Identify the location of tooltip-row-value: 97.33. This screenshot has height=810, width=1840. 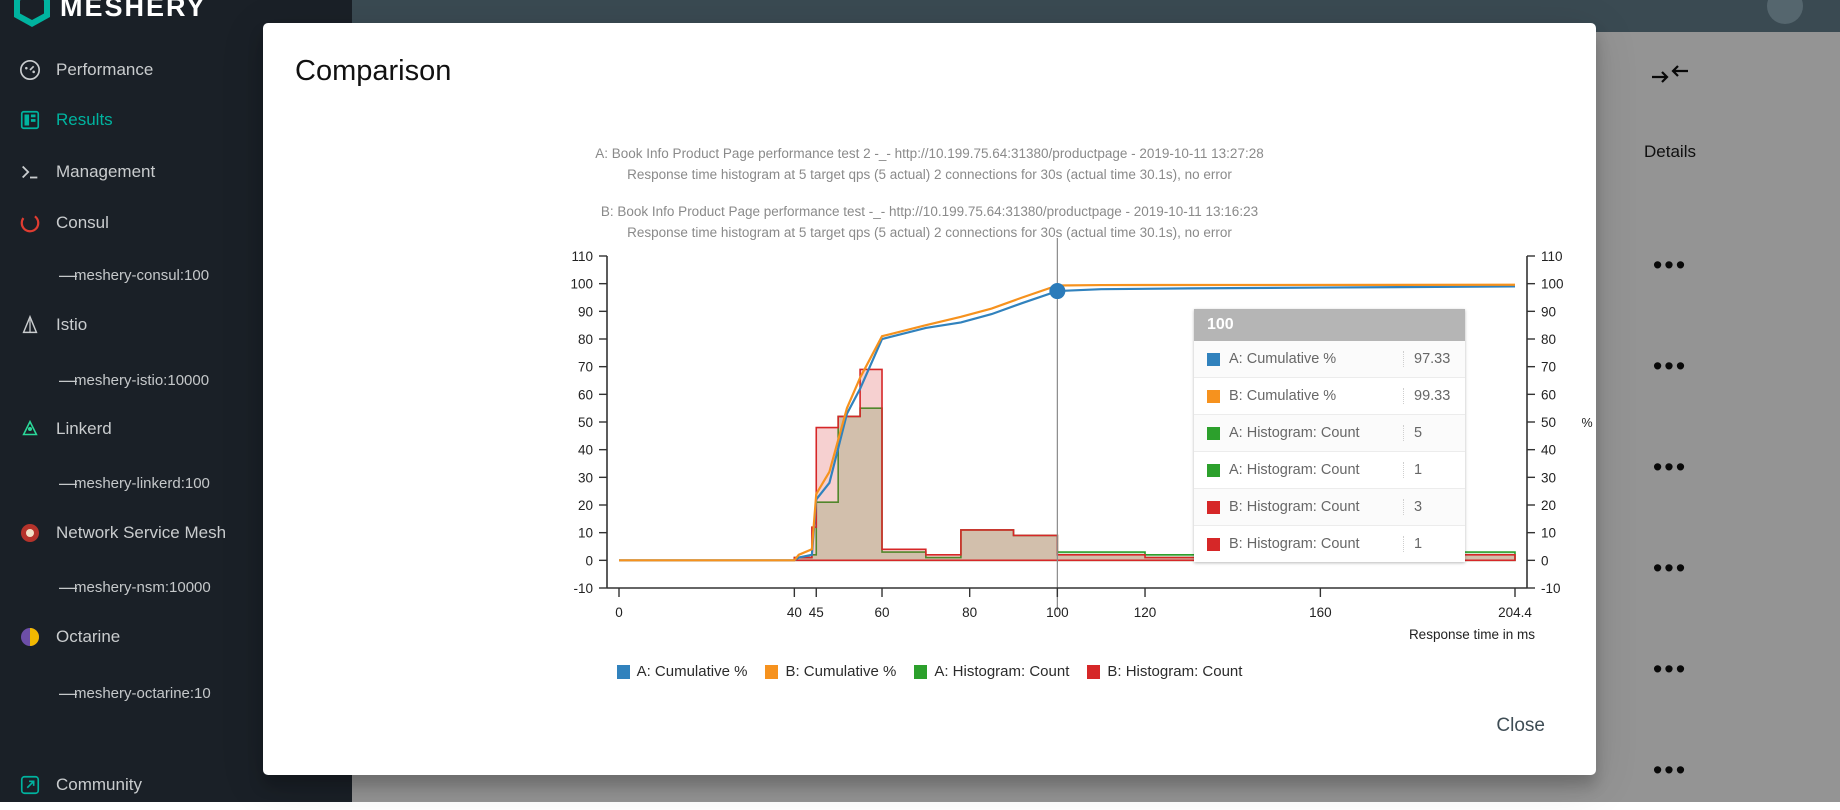
(1434, 359).